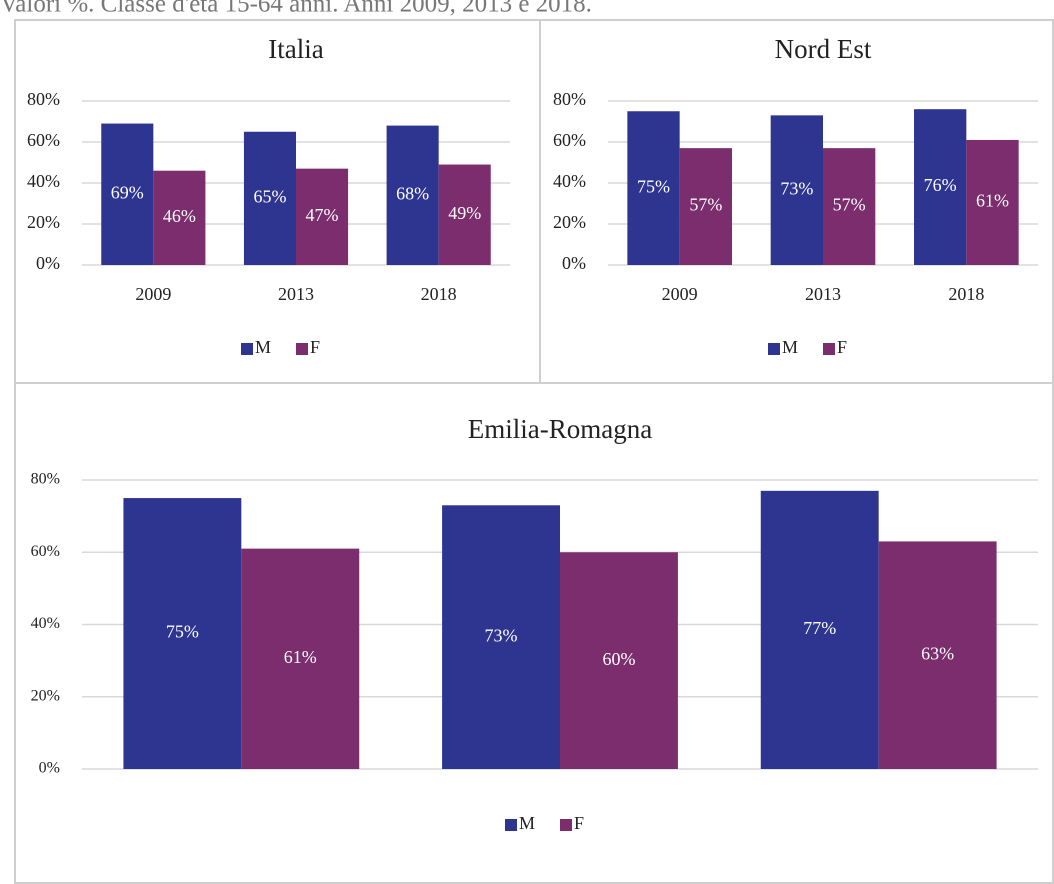 This screenshot has width=1054, height=884. What do you see at coordinates (823, 49) in the screenshot?
I see `chart-title: Nord Est` at bounding box center [823, 49].